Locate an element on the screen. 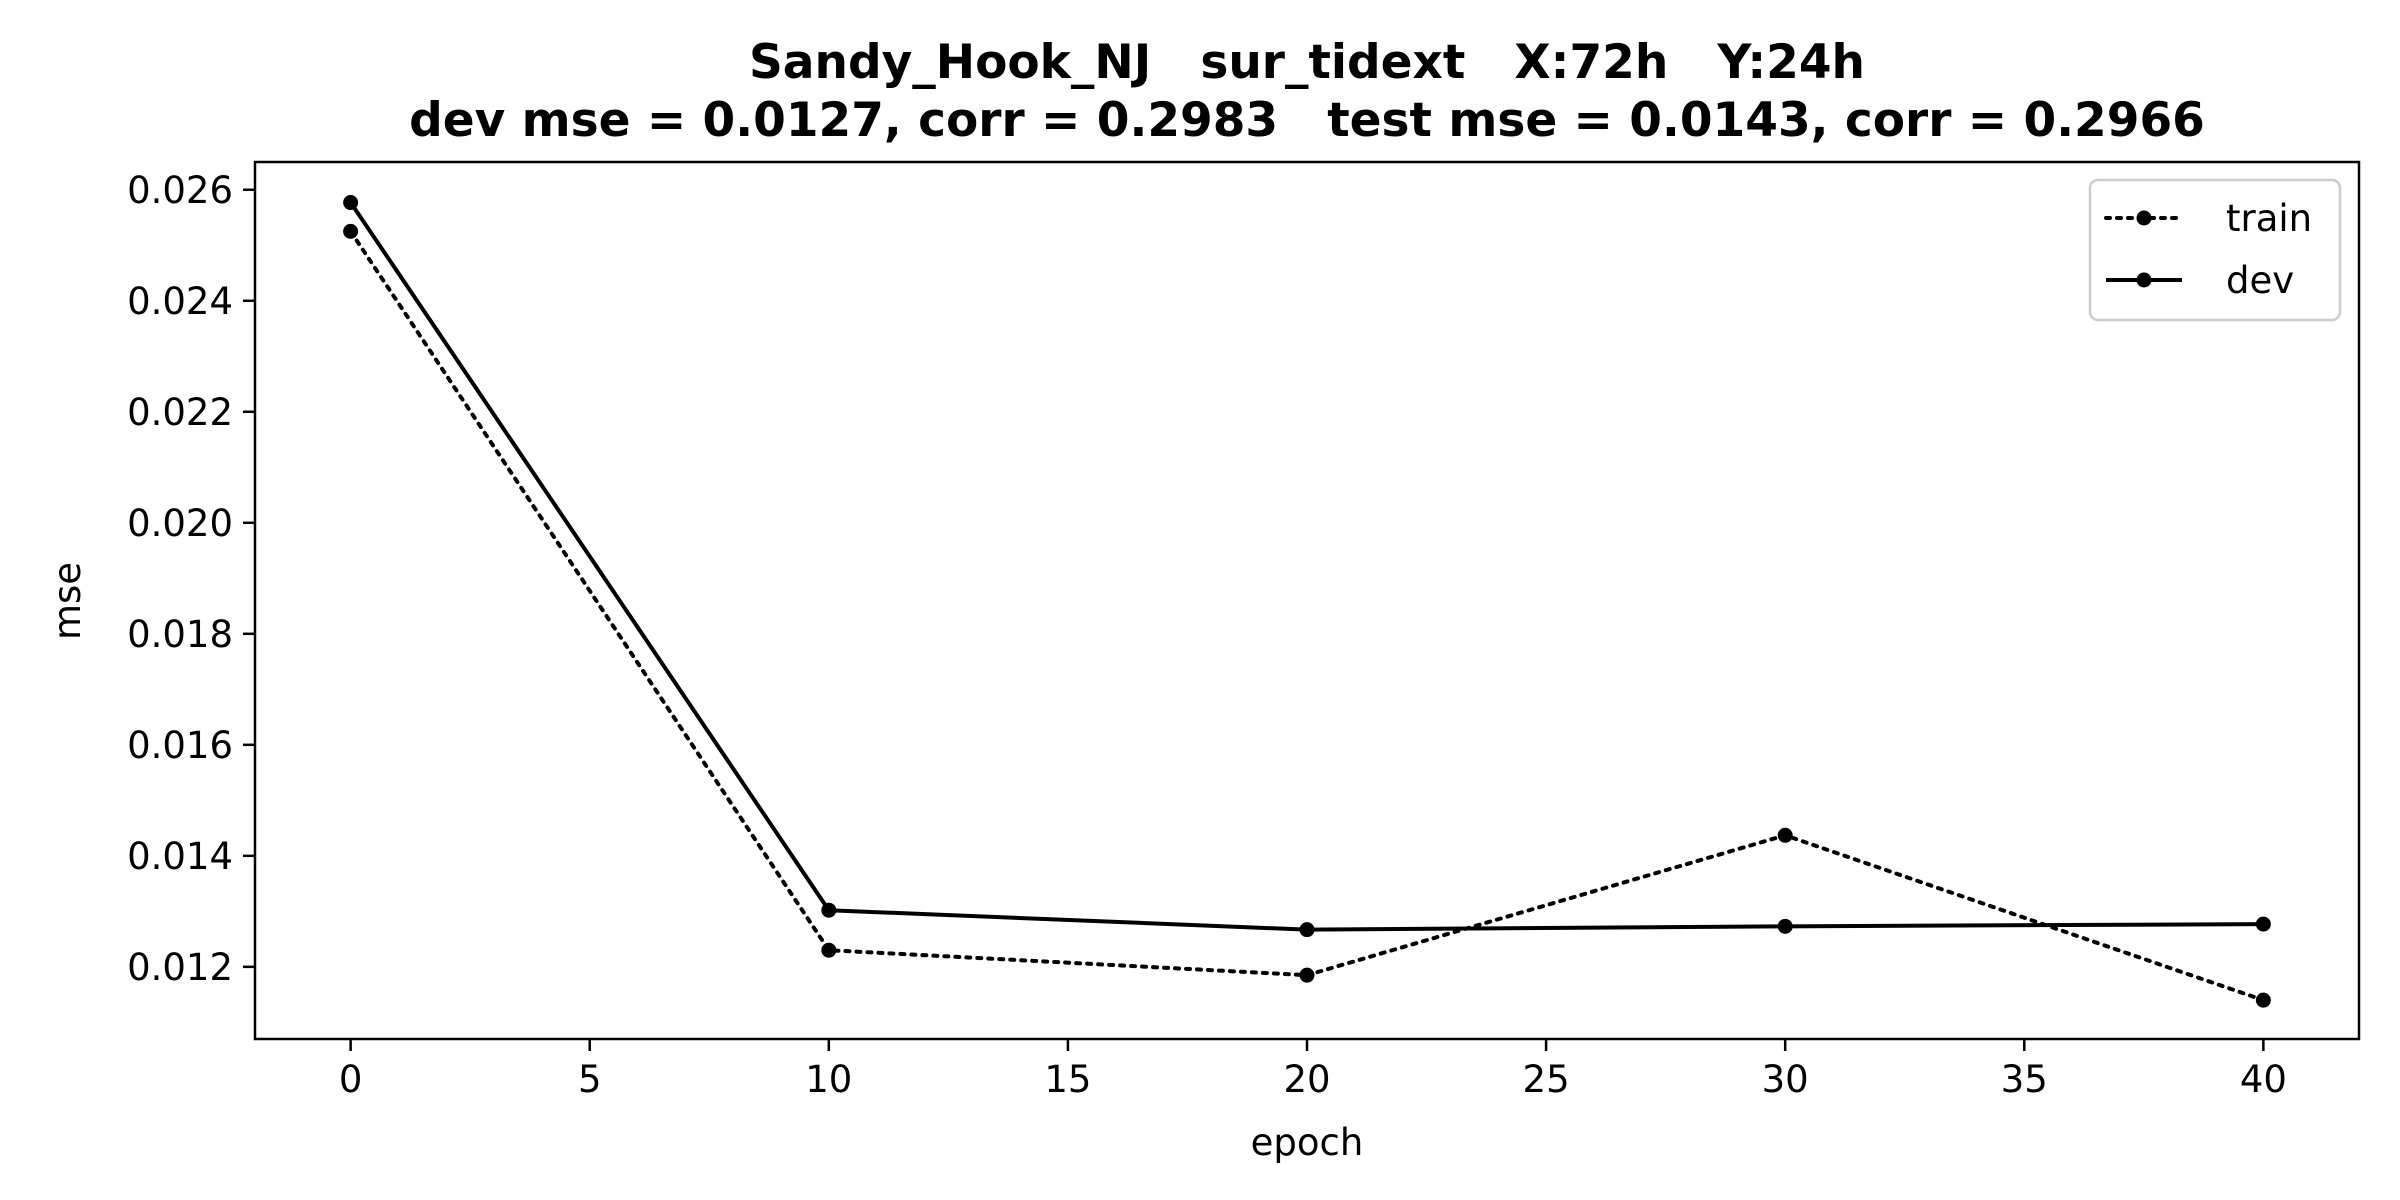  y-tick-label: 0.020 is located at coordinates (180, 523).